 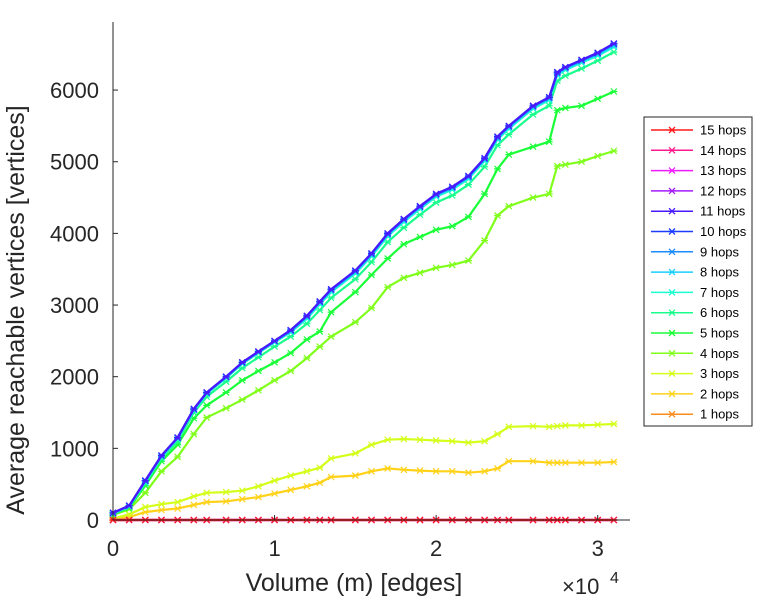 I want to click on legend-item: 3 hops, so click(x=695, y=373).